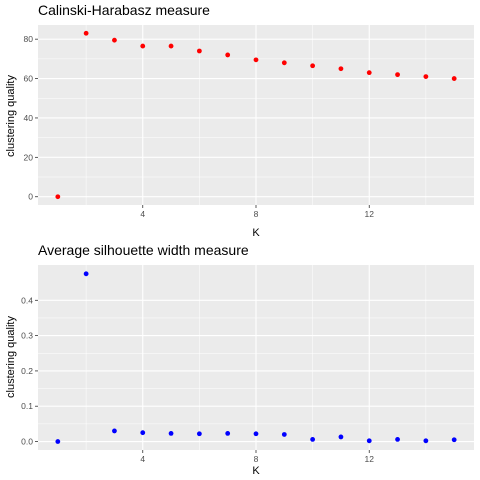 The image size is (480, 480). Describe the element at coordinates (27, 336) in the screenshot. I see `y-tick-label: 0.3` at that location.